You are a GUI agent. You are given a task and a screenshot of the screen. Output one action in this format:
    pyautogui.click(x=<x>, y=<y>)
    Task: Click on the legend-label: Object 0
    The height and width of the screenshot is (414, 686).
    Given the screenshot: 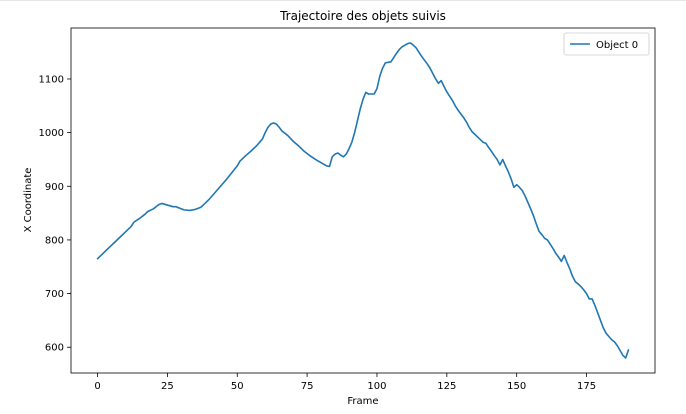 What is the action you would take?
    pyautogui.click(x=617, y=45)
    